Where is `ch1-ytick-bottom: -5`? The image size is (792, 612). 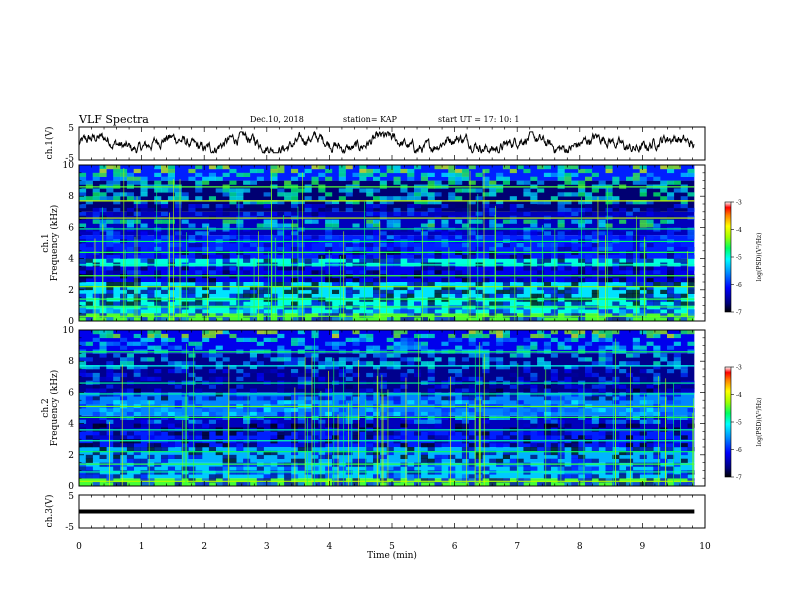
ch1-ytick-bottom: -5 is located at coordinates (69, 159).